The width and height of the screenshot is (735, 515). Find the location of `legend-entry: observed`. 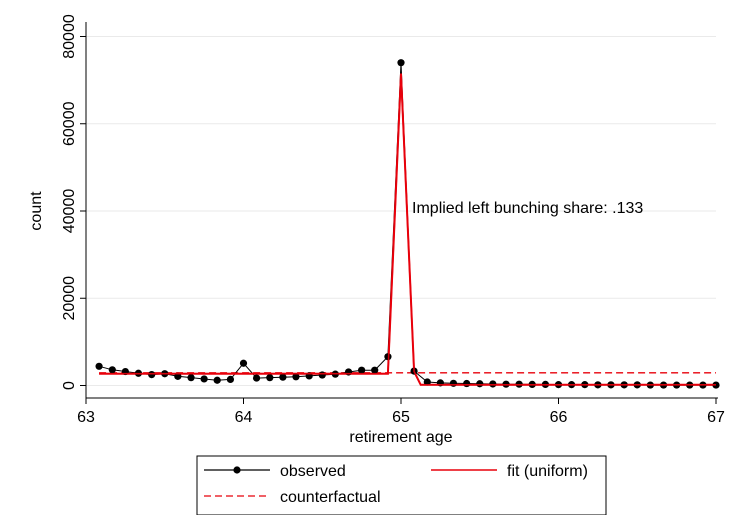

legend-entry: observed is located at coordinates (275, 471).